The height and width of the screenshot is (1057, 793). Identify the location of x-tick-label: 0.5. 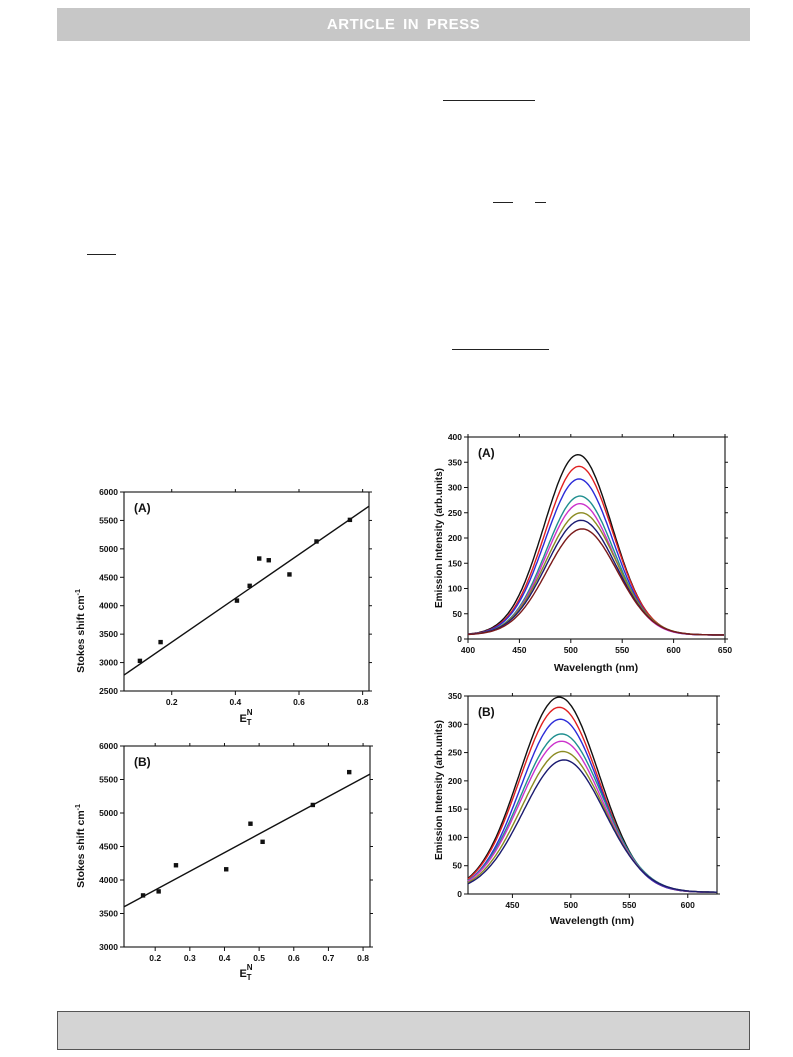
(259, 958).